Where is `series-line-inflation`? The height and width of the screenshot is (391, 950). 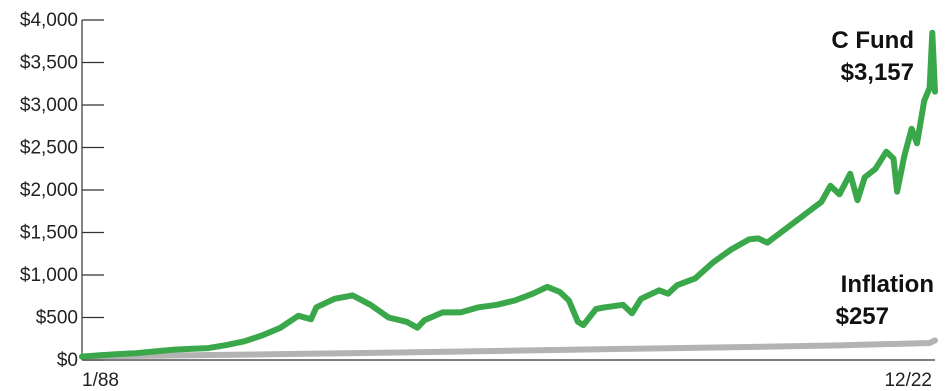
series-line-inflation is located at coordinates (508, 348).